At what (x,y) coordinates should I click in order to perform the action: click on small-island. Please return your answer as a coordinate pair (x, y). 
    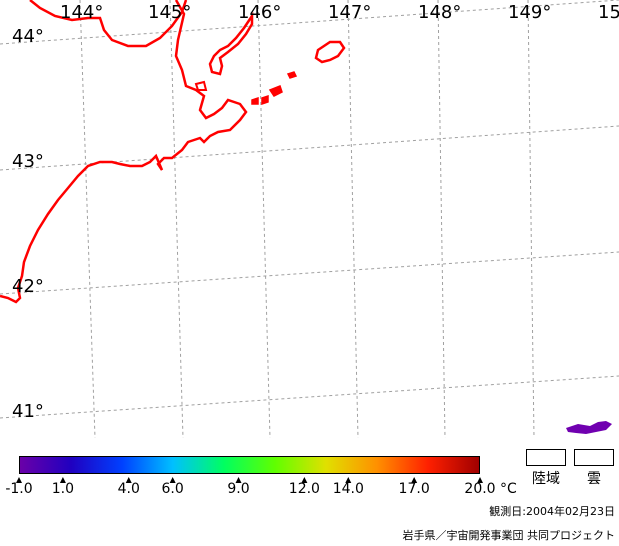
    Looking at the image, I should click on (201, 85).